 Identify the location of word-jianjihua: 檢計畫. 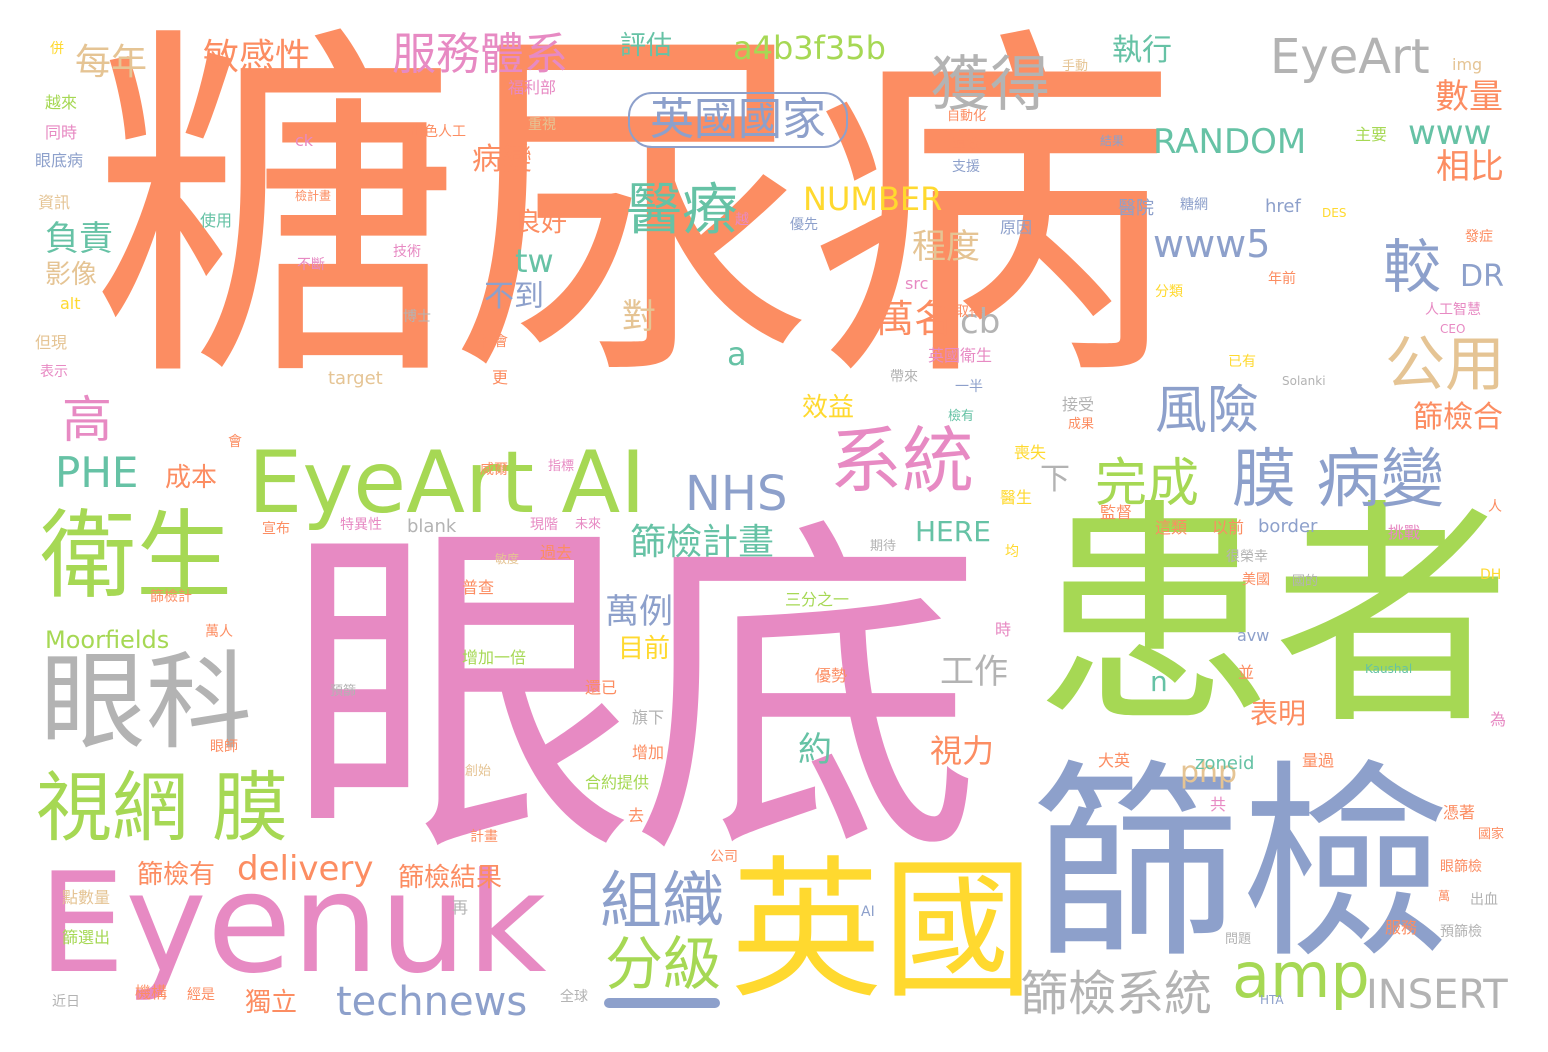
(313, 196).